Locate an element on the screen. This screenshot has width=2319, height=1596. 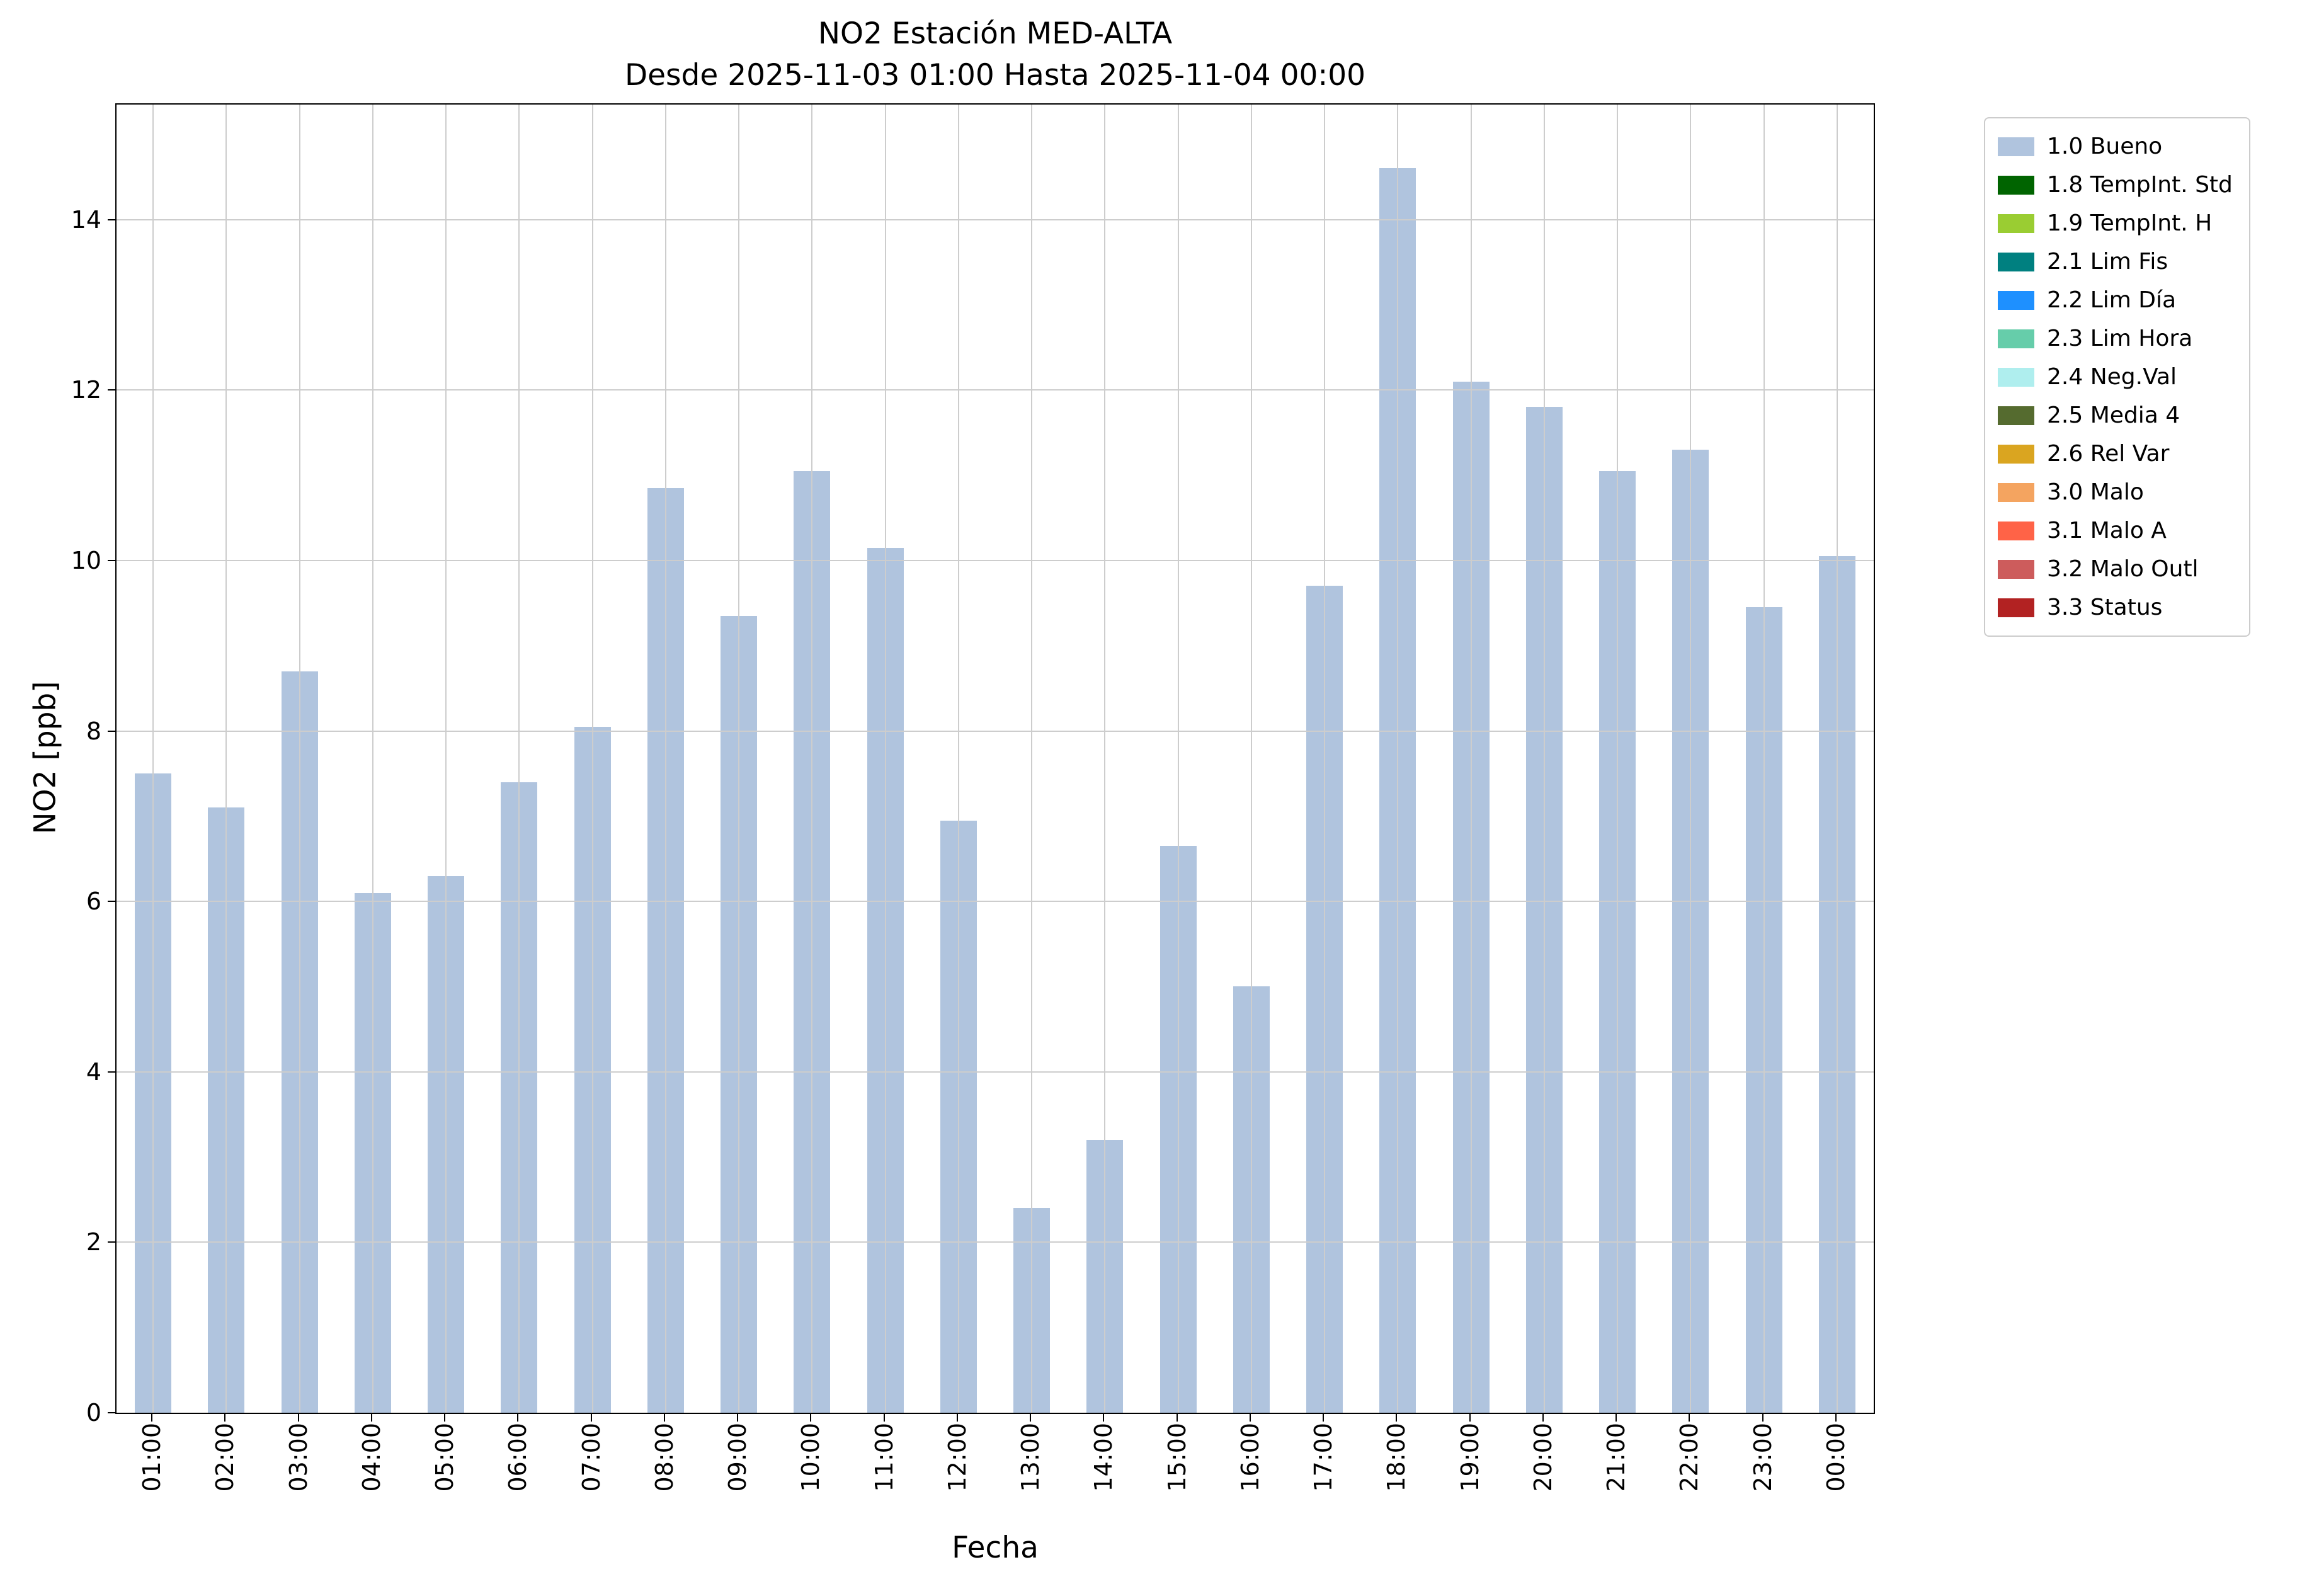
y-axis-label: NO2 [ppb] is located at coordinates (45, 758).